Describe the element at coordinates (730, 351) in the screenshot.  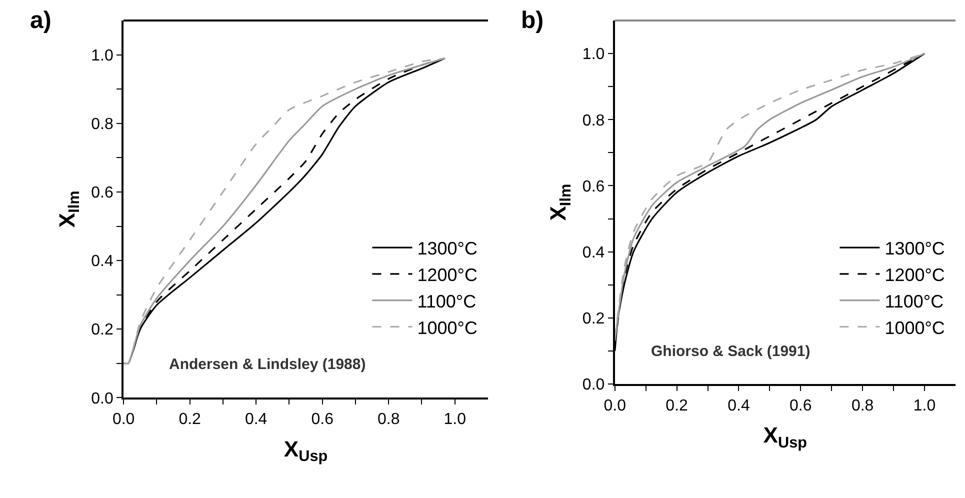
I see `annotation: Ghiorso & Sack (1991)` at that location.